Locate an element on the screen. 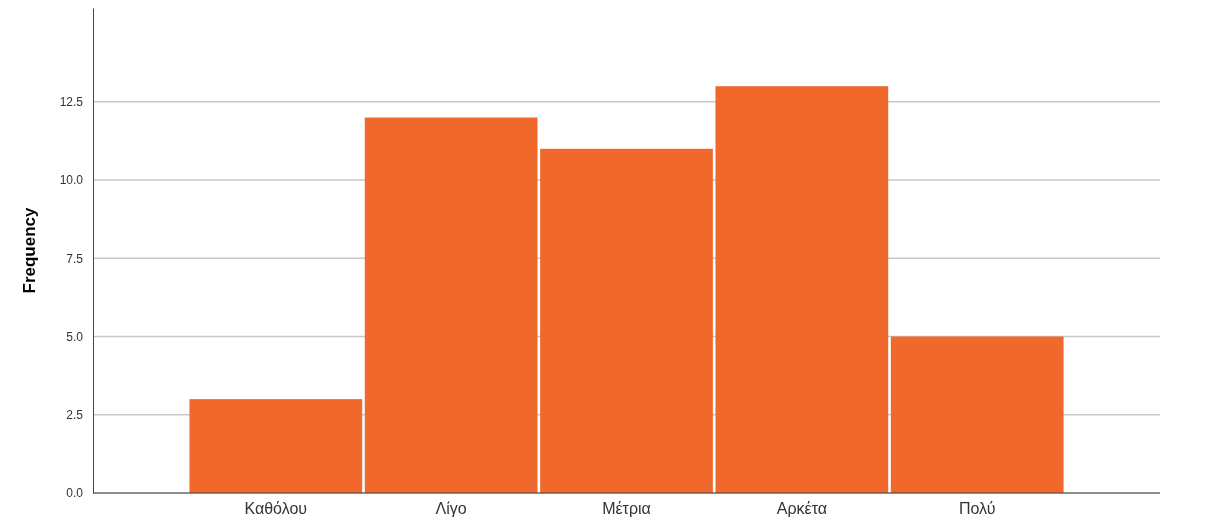  y-tick-label: 7.5 is located at coordinates (75, 258).